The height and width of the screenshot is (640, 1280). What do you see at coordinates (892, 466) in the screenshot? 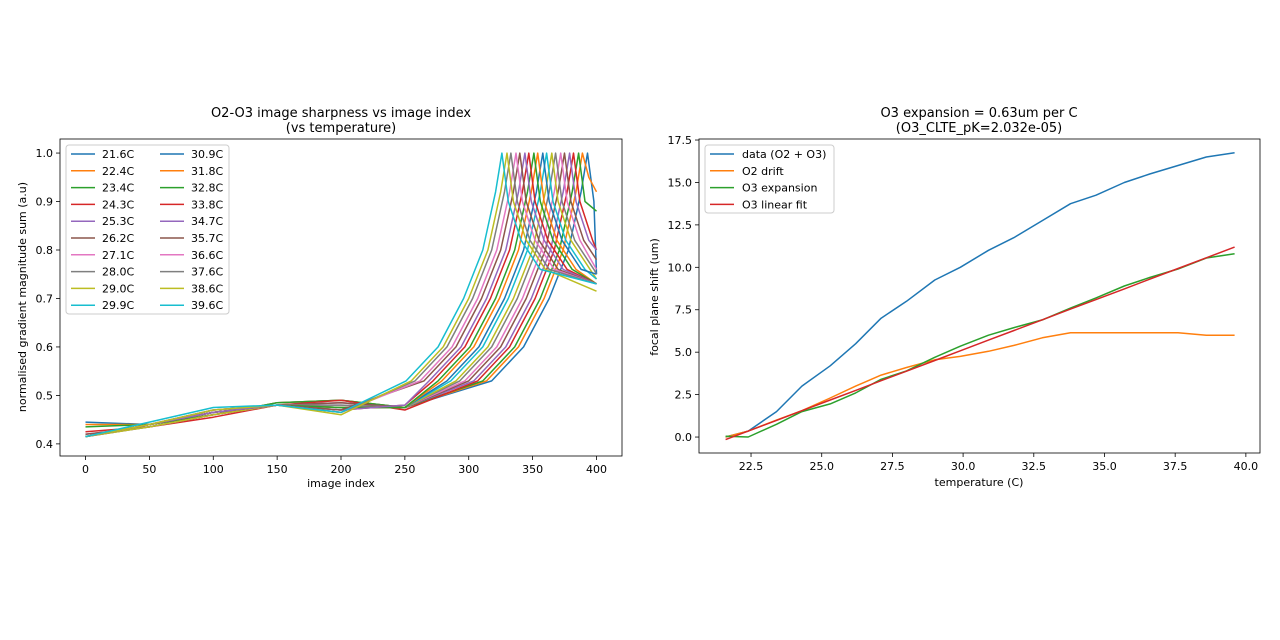
I see `x-tick-label: 27.5` at bounding box center [892, 466].